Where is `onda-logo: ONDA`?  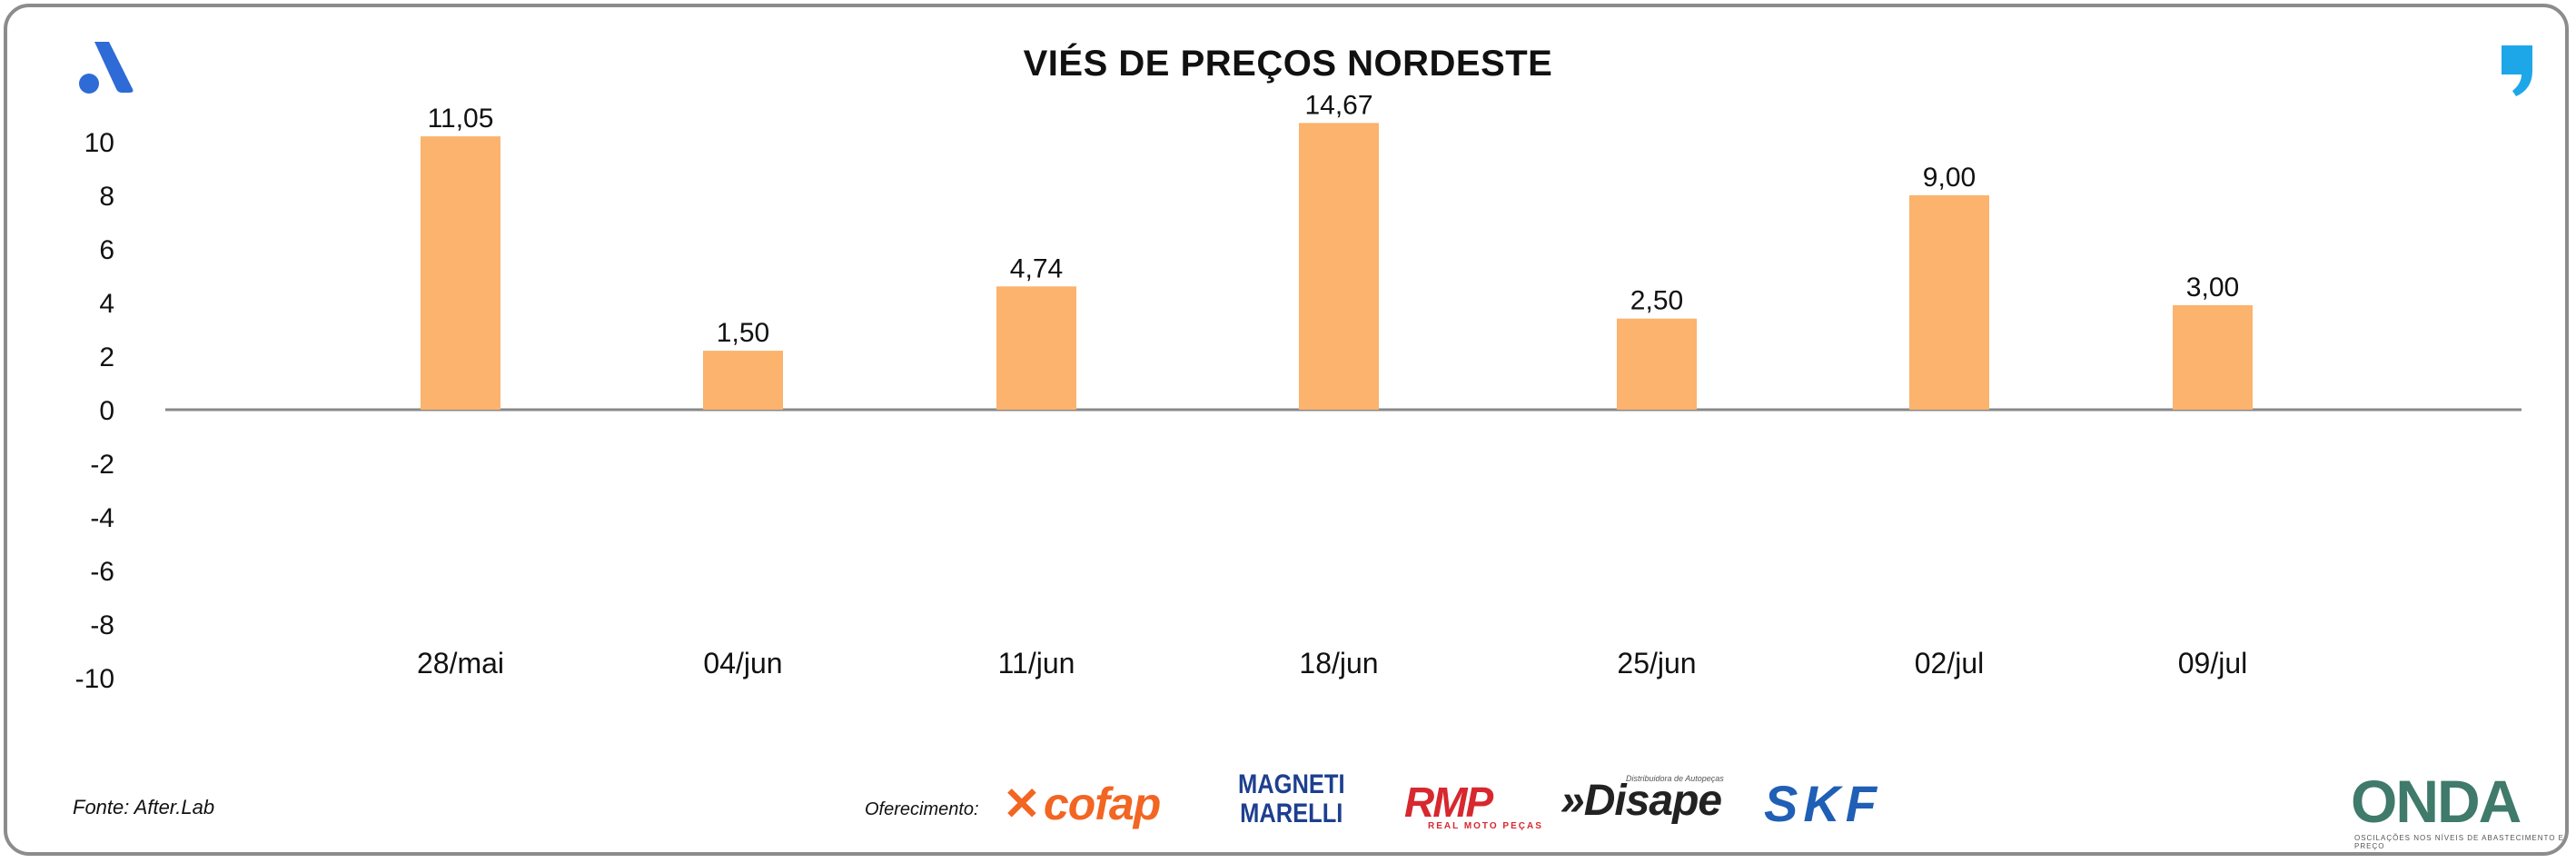
onda-logo: ONDA is located at coordinates (2436, 801).